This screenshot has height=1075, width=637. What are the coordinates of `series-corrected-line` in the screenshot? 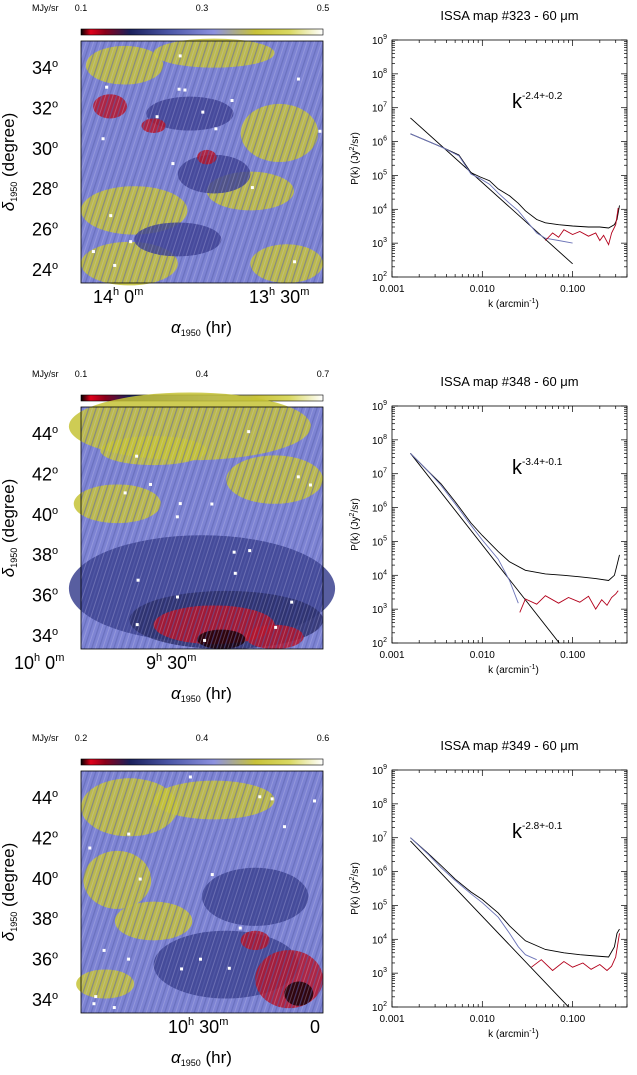 It's located at (473, 899).